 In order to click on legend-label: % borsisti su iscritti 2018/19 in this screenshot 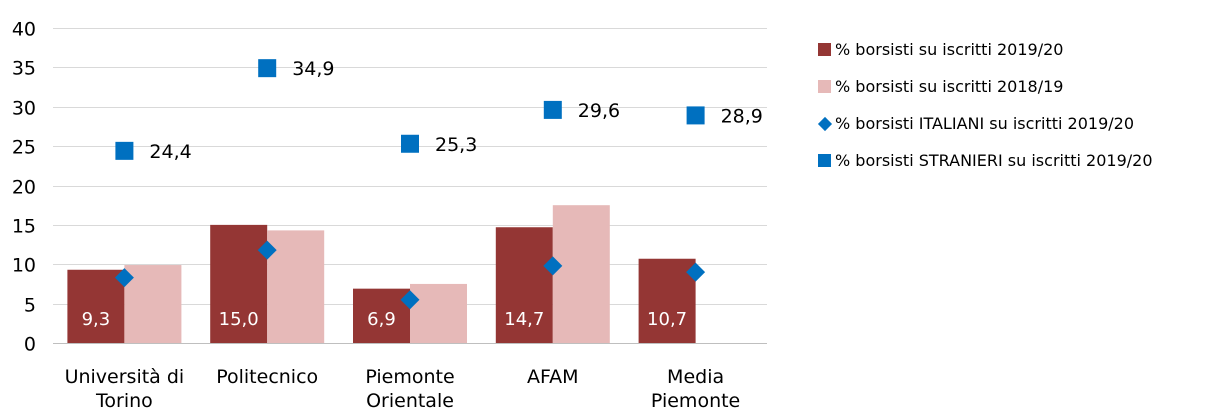, I will do `click(949, 86)`.